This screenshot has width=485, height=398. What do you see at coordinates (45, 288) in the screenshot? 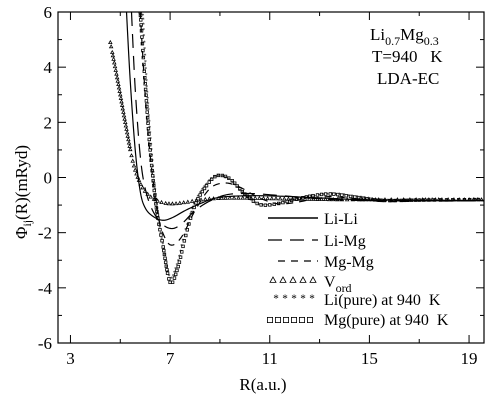
I see `y-tick-label: -4` at bounding box center [45, 288].